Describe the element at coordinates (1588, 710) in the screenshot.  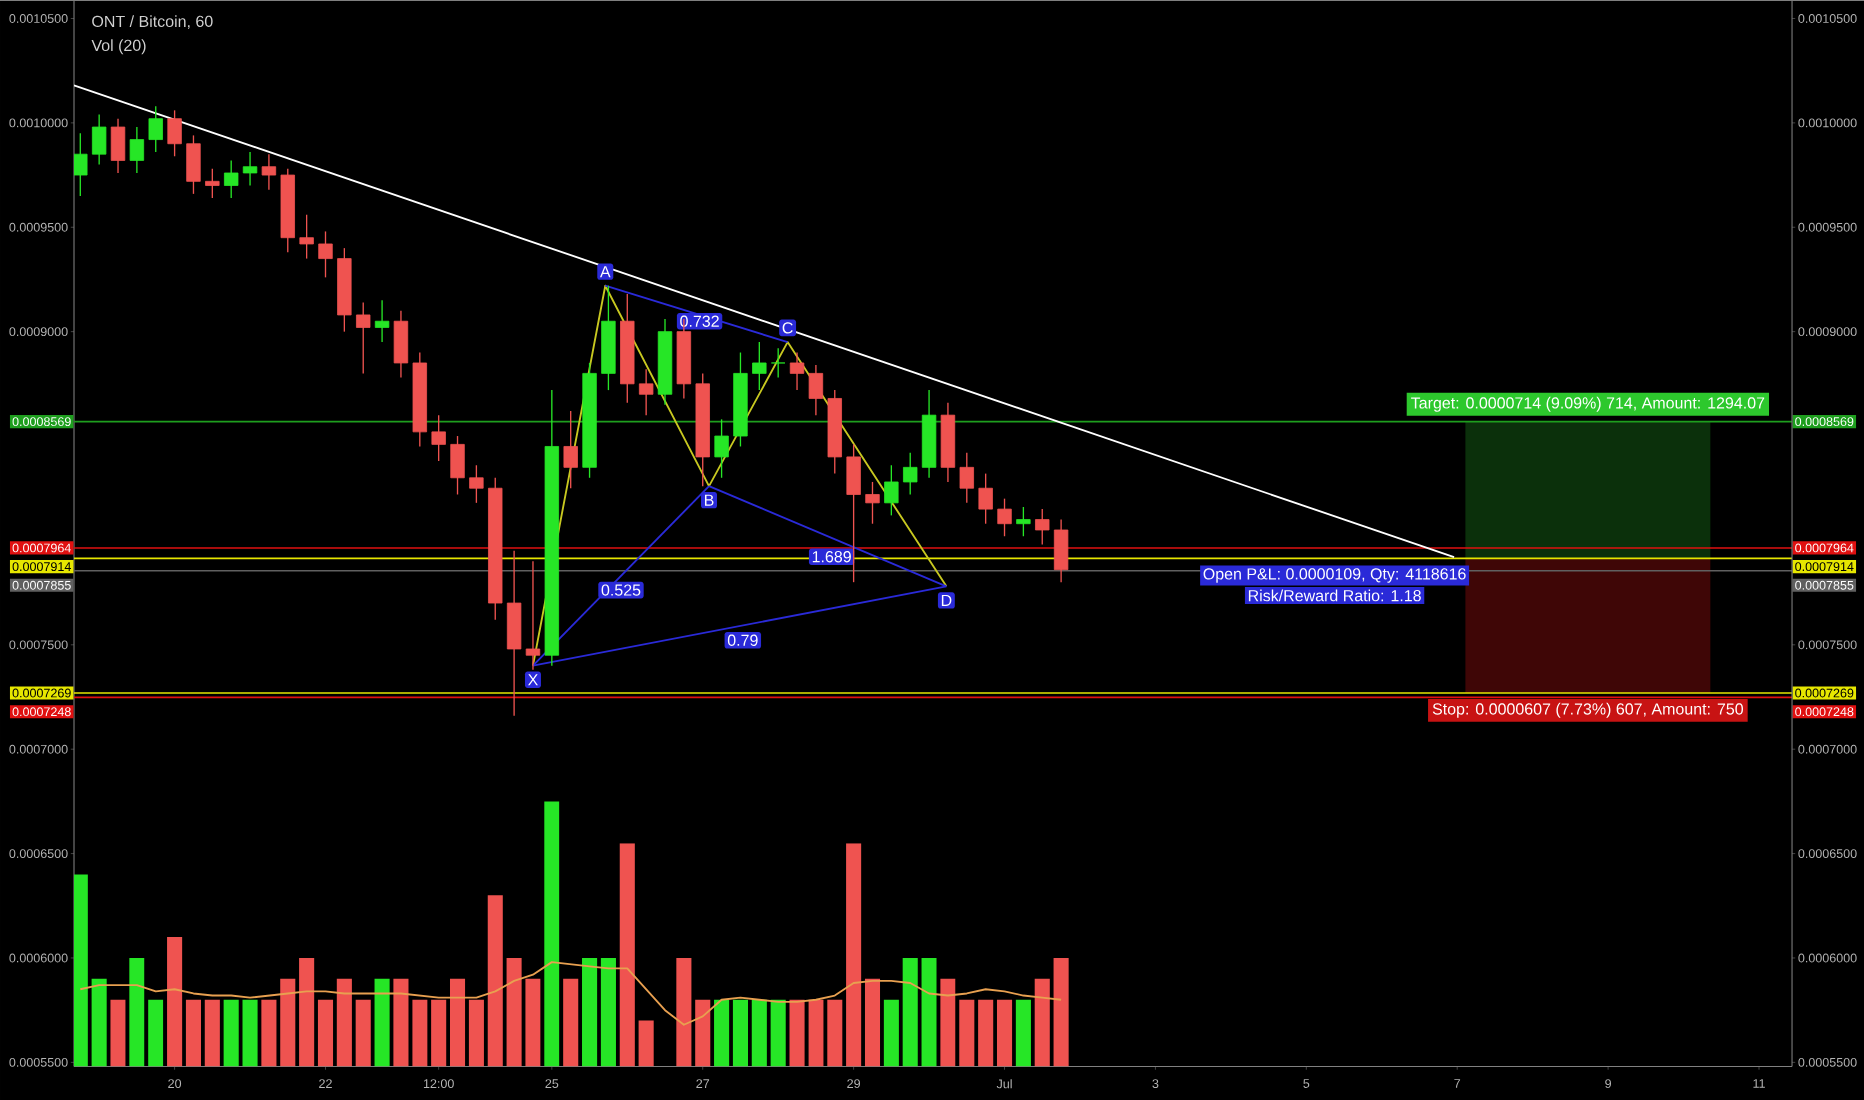
I see `band-label: Stop: 0.0000607 (7.73%) 607, Amount: 750` at that location.